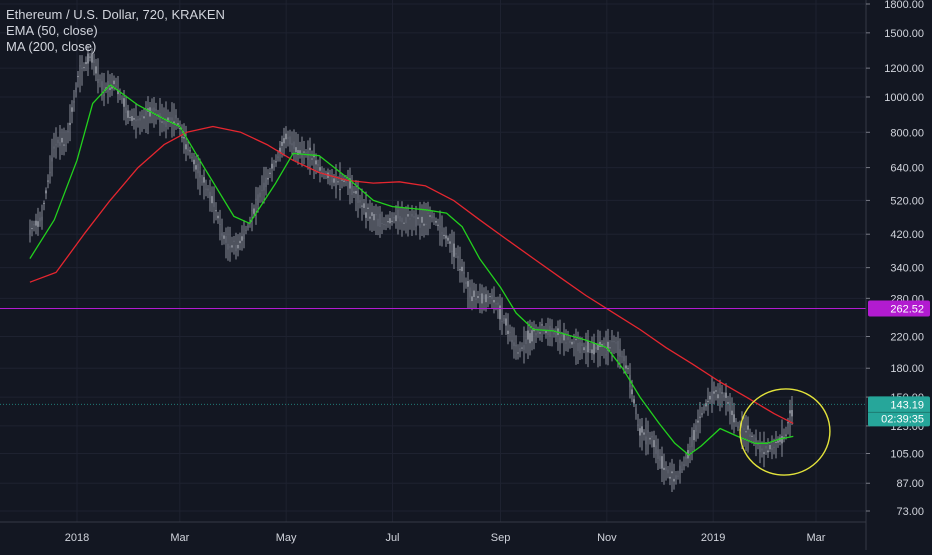 Image resolution: width=932 pixels, height=555 pixels. Describe the element at coordinates (910, 484) in the screenshot. I see `y-axis-label: 87.00` at that location.